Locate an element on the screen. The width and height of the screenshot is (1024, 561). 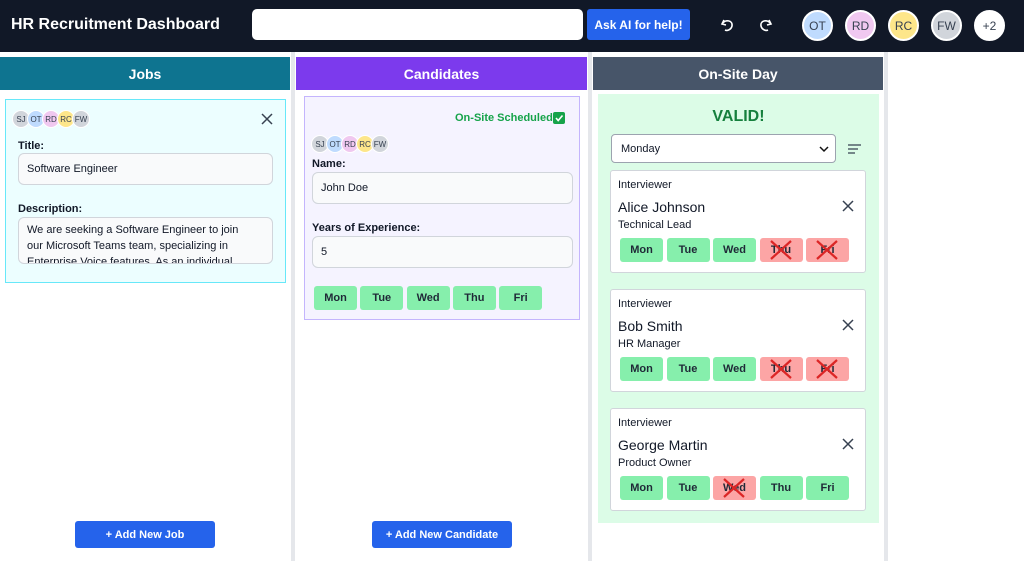
day-text: Thu is located at coordinates (781, 488).